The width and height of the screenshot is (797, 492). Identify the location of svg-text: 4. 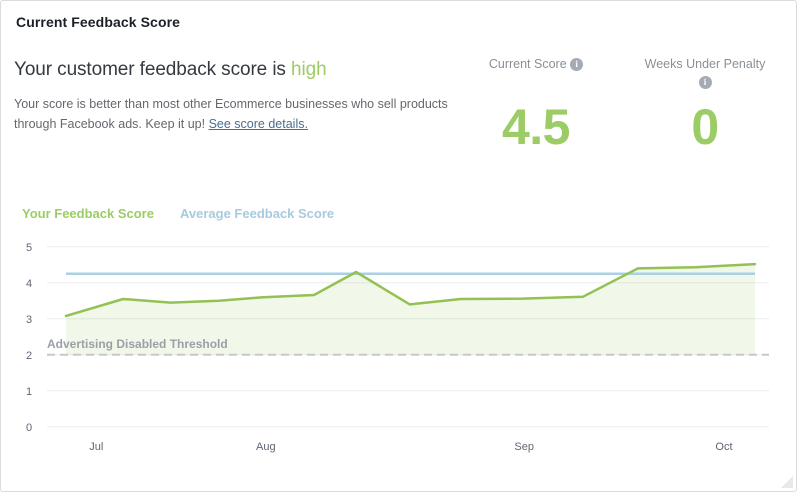
(29, 284).